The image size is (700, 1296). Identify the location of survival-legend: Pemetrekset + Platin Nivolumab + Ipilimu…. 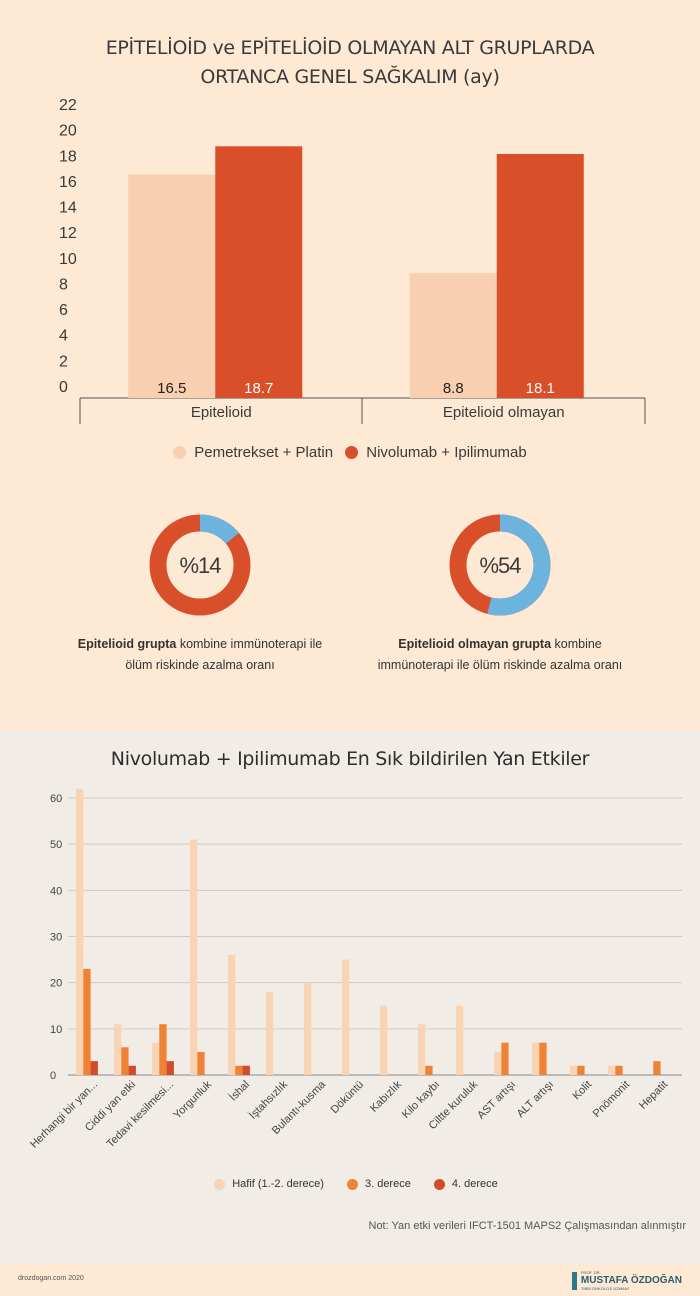
(350, 453).